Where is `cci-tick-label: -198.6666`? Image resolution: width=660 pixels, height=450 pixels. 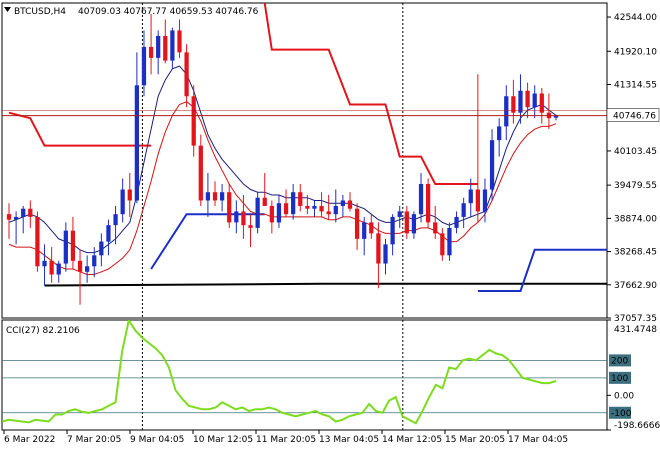
cci-tick-label: -198.6666 is located at coordinates (637, 426).